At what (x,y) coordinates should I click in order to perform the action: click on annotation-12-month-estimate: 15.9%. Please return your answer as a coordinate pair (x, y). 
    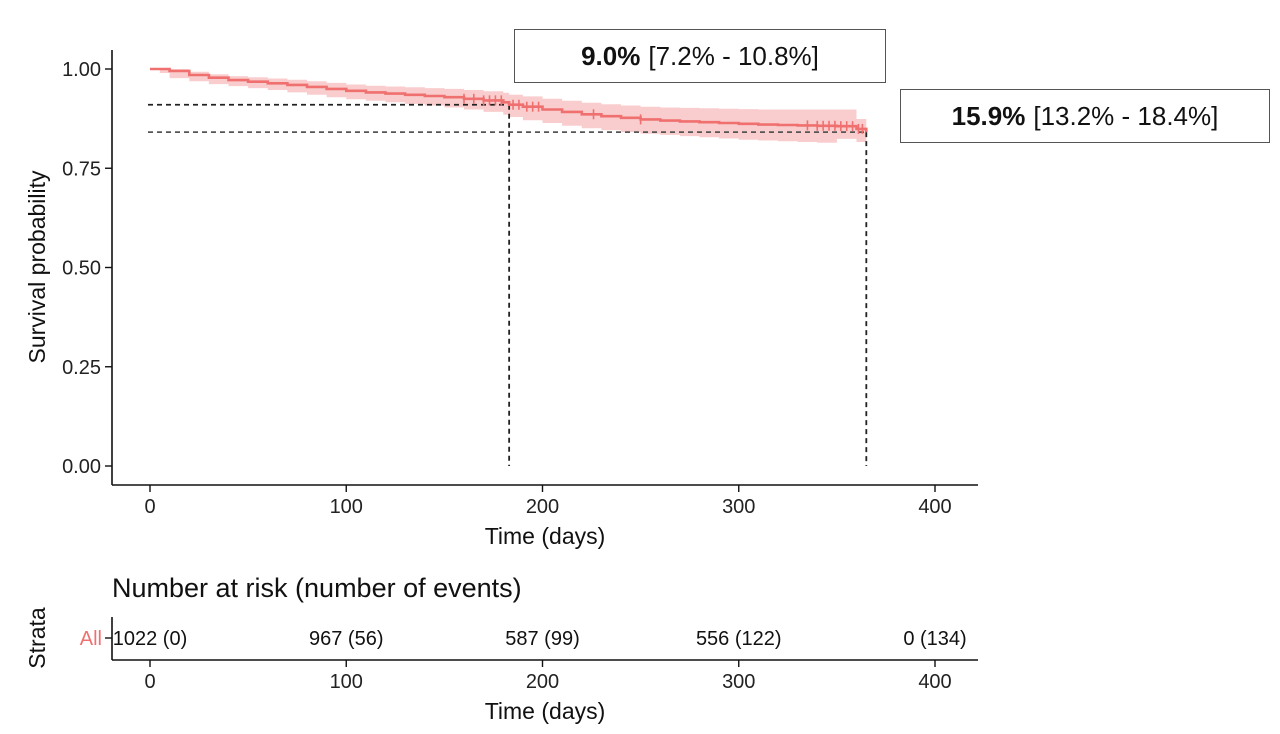
    Looking at the image, I should click on (988, 115).